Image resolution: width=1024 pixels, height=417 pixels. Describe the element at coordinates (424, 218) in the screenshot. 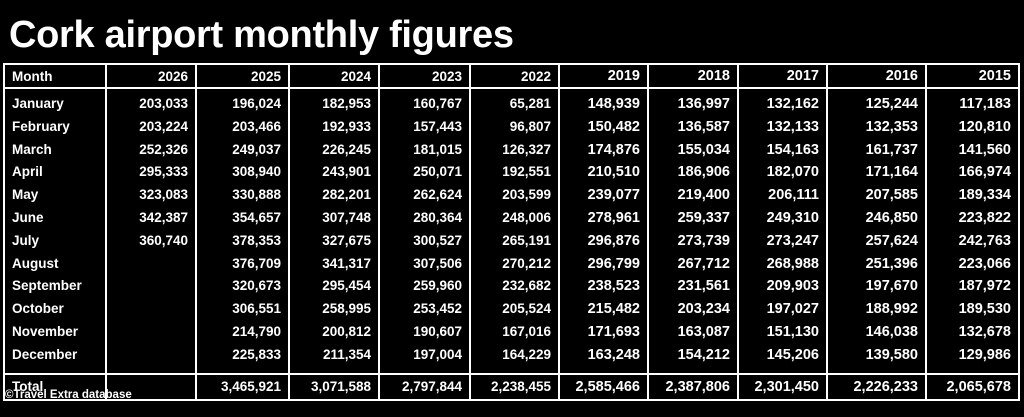

I see `value-cell: 280,364` at that location.